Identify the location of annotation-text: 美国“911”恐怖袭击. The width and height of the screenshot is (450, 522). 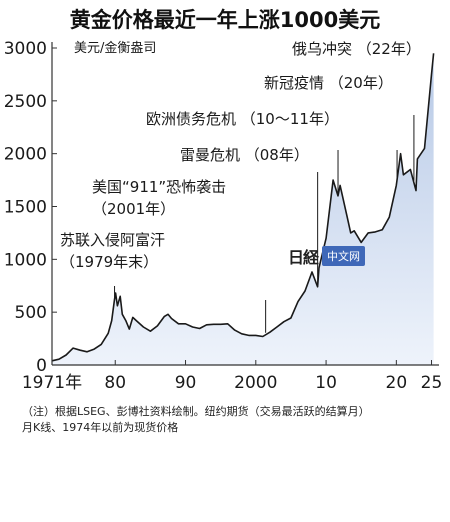
(159, 187).